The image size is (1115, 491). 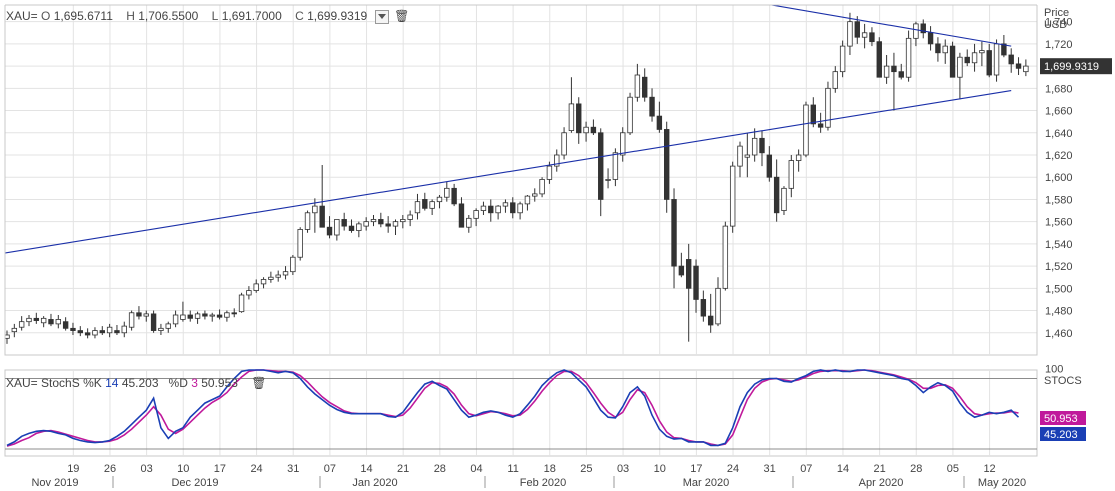 I want to click on y-tick-label: 1,460, so click(x=1059, y=334).